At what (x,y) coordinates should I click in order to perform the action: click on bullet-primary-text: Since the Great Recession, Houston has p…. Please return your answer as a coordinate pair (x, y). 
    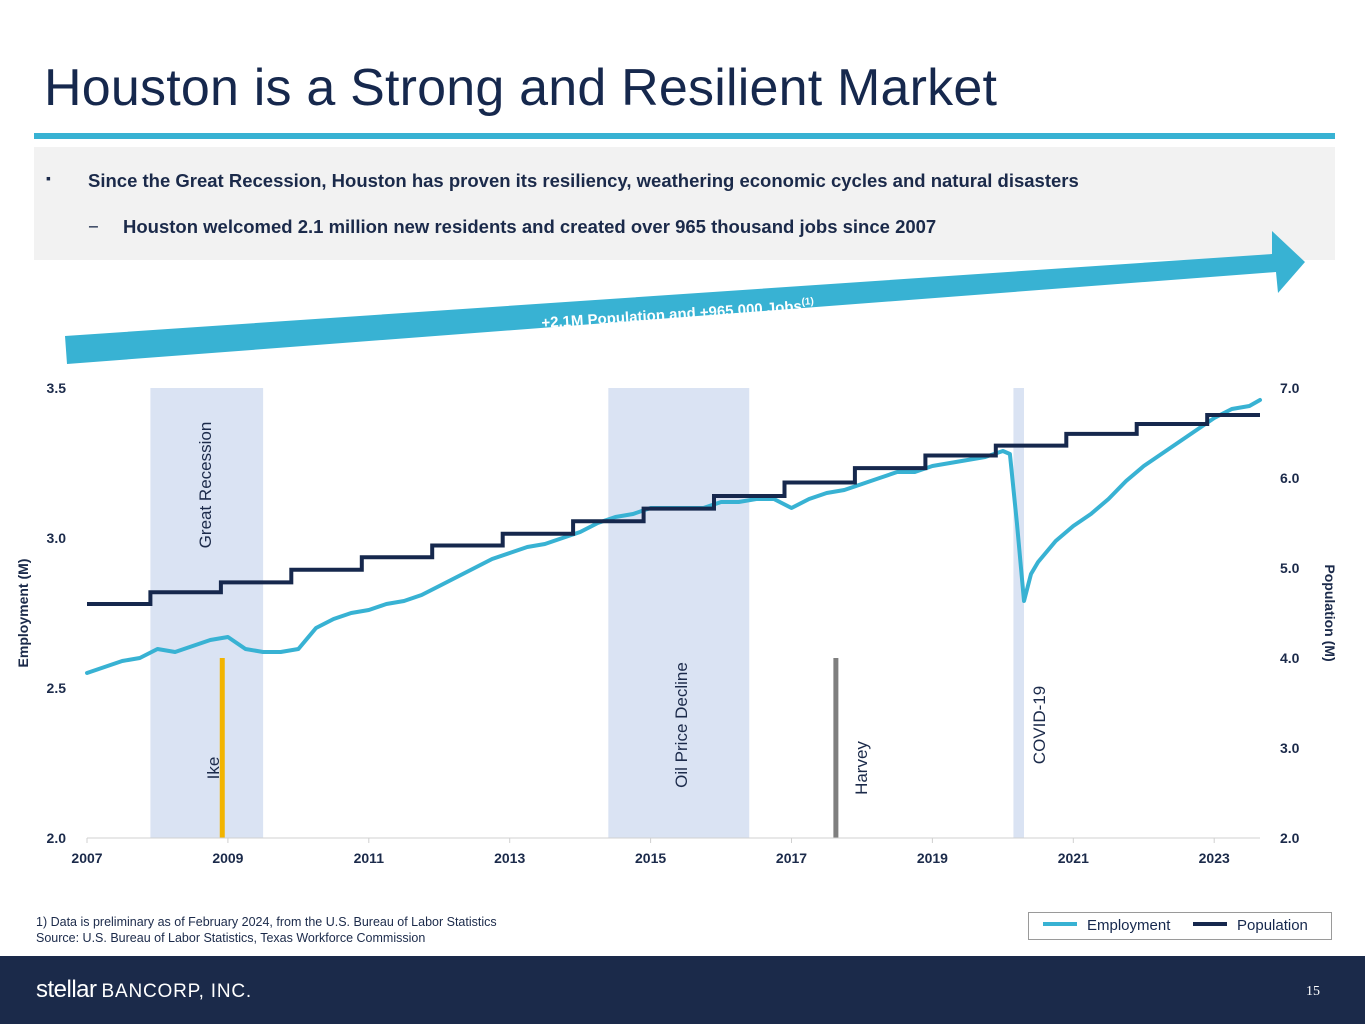
    Looking at the image, I should click on (583, 180).